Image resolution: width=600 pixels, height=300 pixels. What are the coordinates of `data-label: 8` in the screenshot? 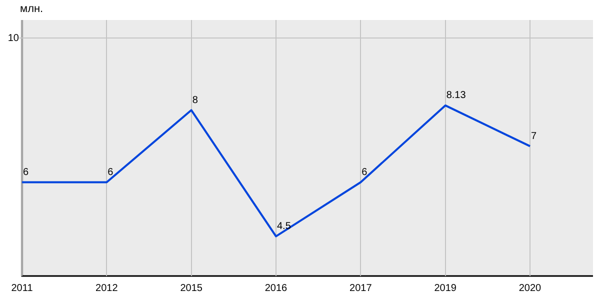 It's located at (195, 100).